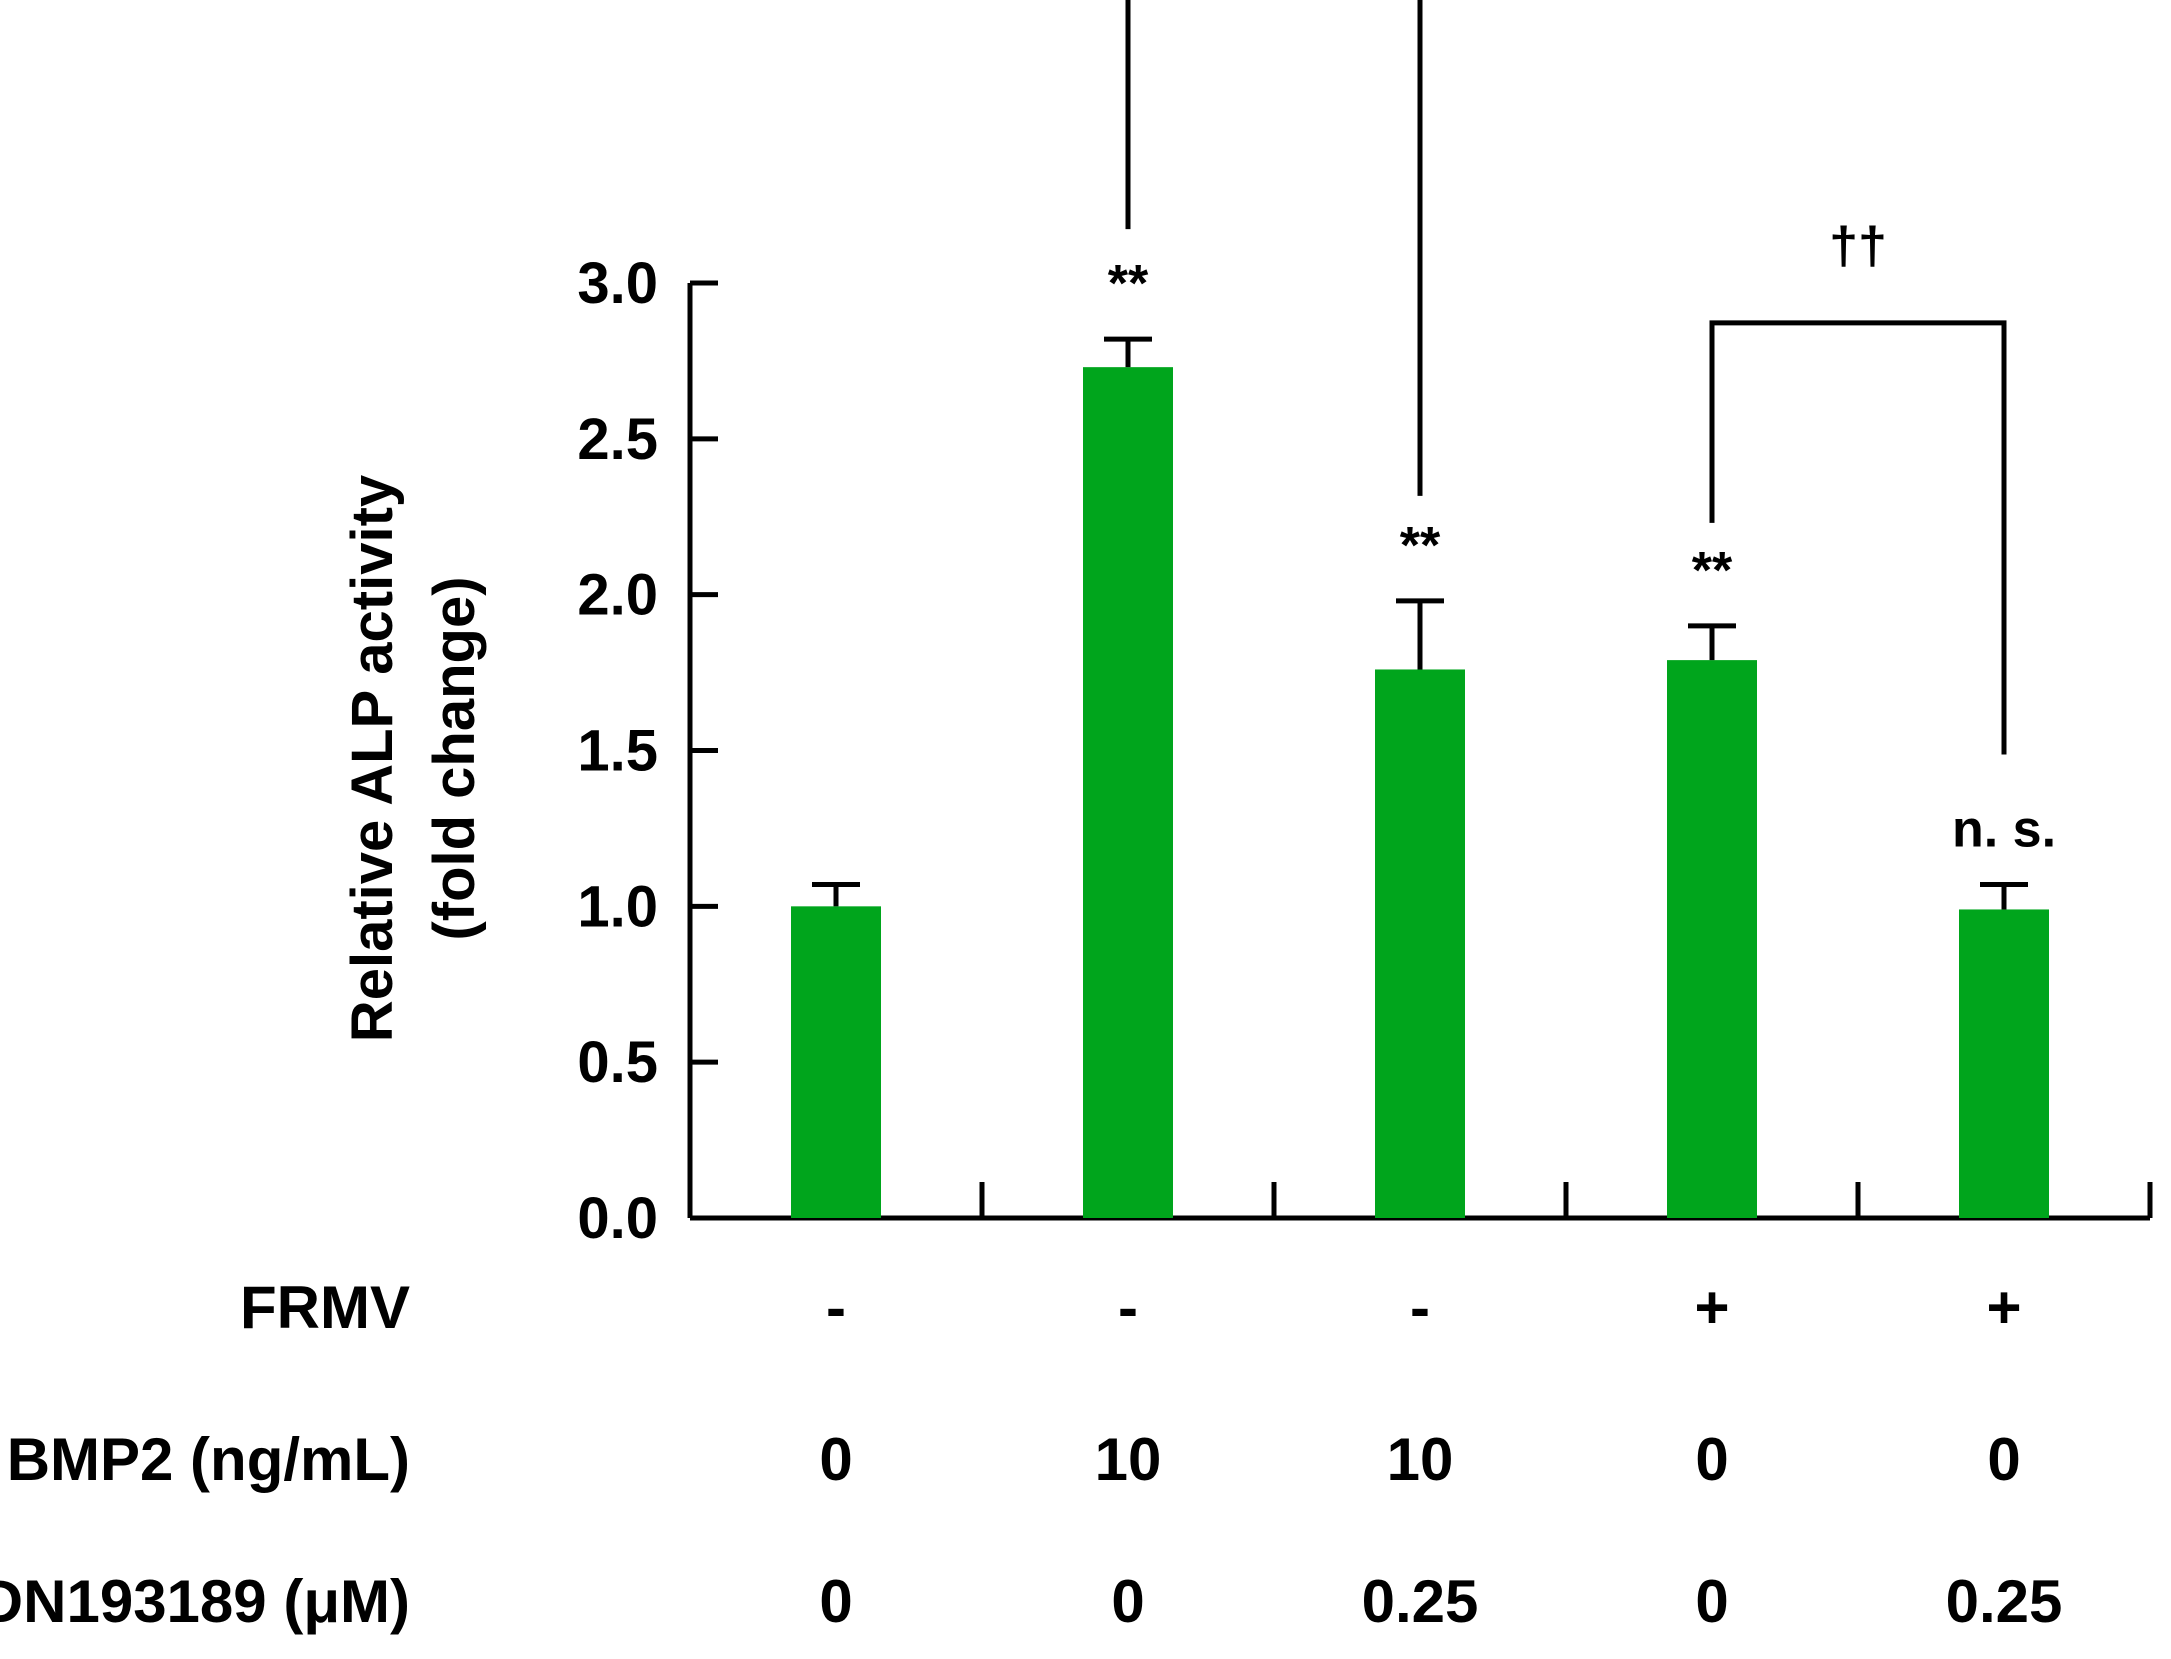 Image resolution: width=2171 pixels, height=1659 pixels. I want to click on condition-name: LDN193189 (μM), so click(205, 1601).